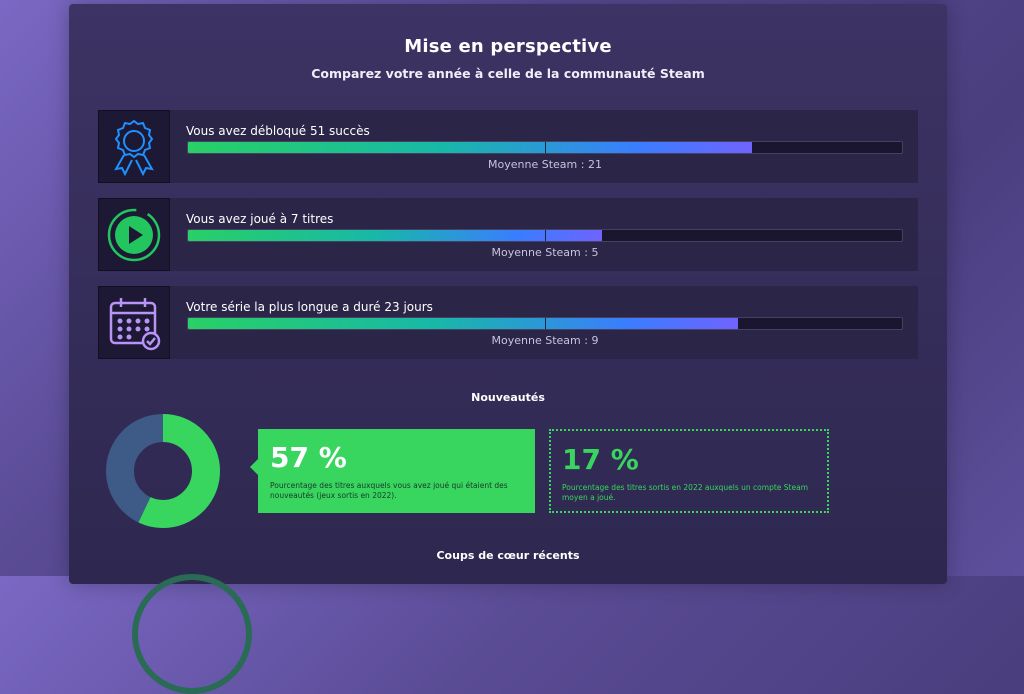  I want to click on play-circle-icon, so click(134, 234).